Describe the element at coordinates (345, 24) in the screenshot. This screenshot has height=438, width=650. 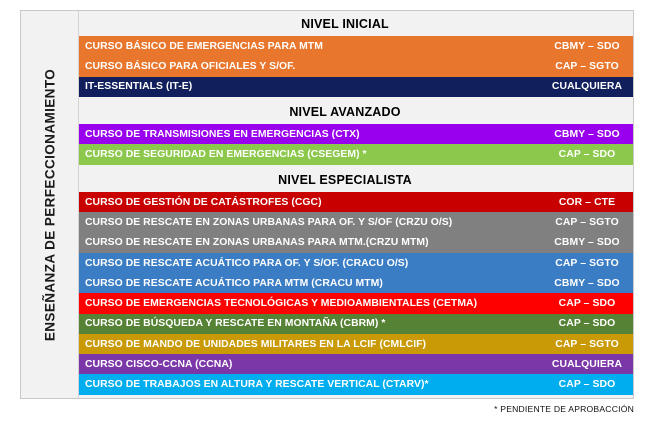
I see `section-title: NIVEL INICIAL` at that location.